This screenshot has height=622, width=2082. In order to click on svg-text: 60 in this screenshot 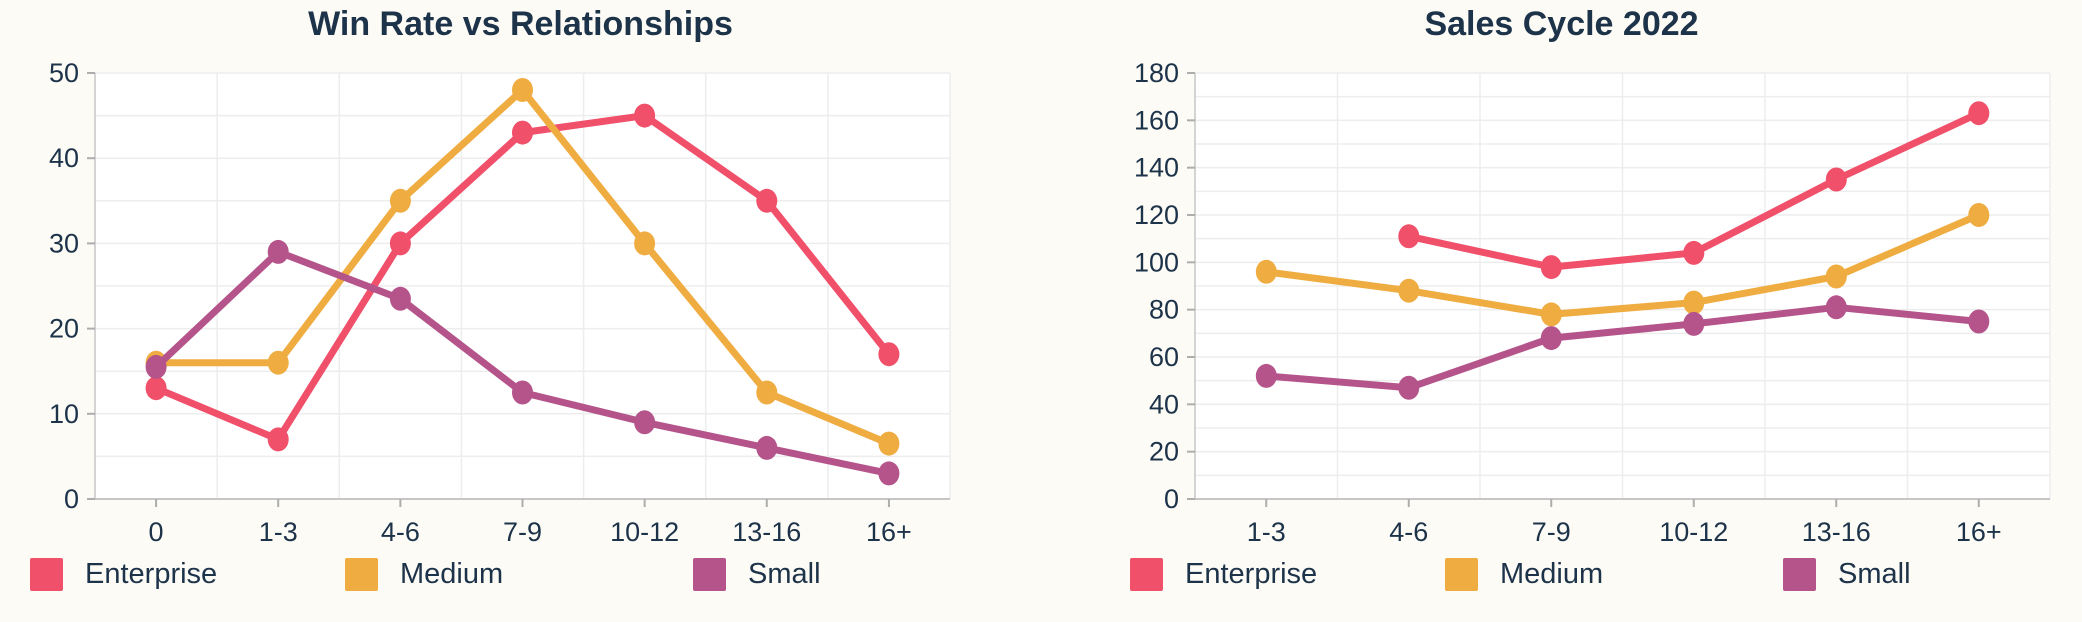, I will do `click(1164, 357)`.